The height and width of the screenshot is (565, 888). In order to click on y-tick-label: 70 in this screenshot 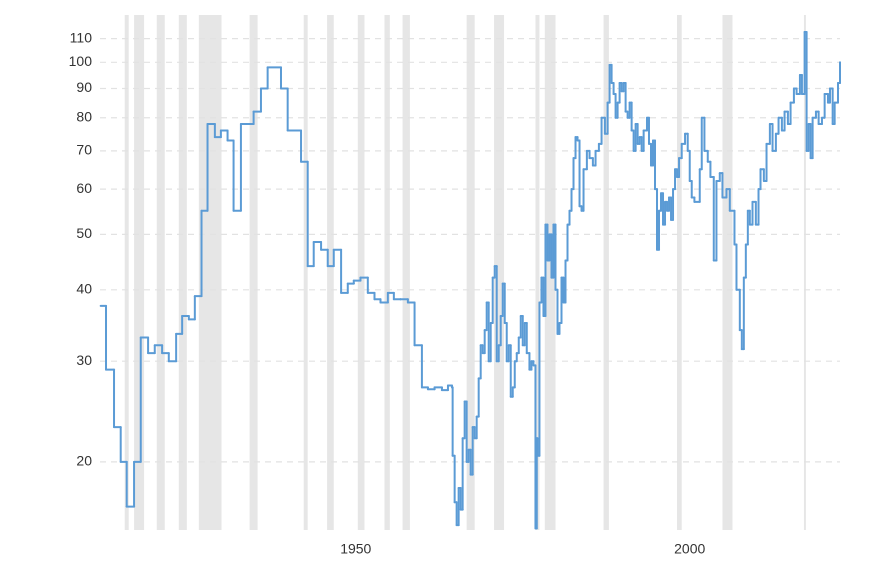, I will do `click(84, 150)`.